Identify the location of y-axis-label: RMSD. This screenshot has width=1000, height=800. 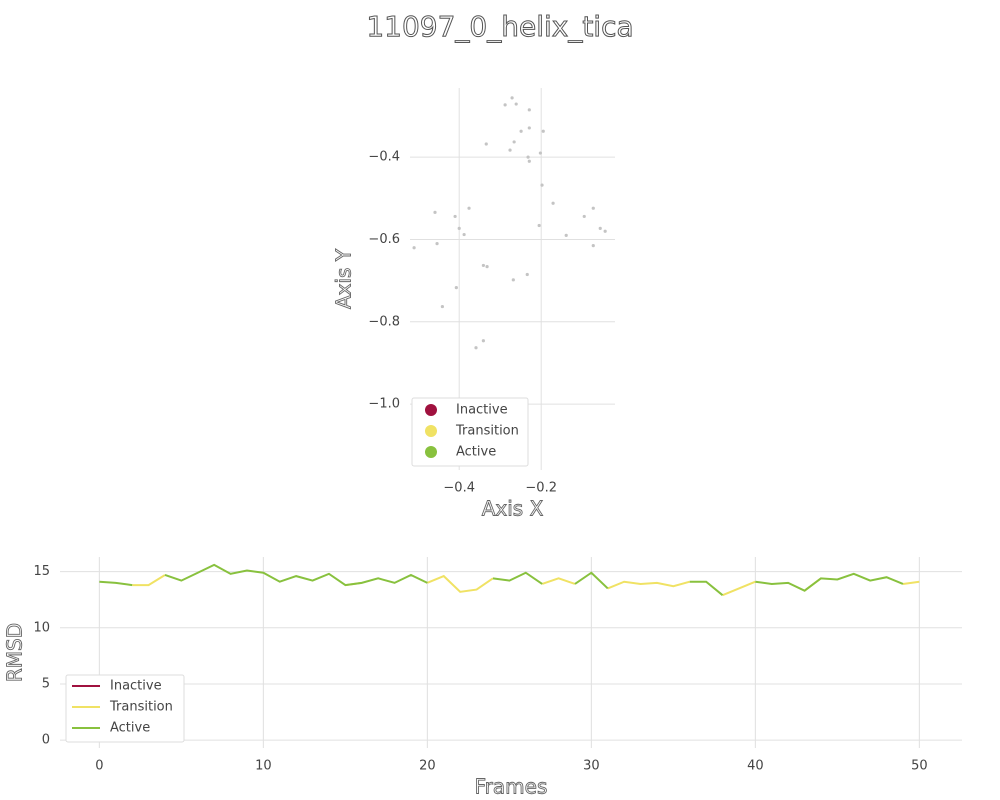
(15, 652).